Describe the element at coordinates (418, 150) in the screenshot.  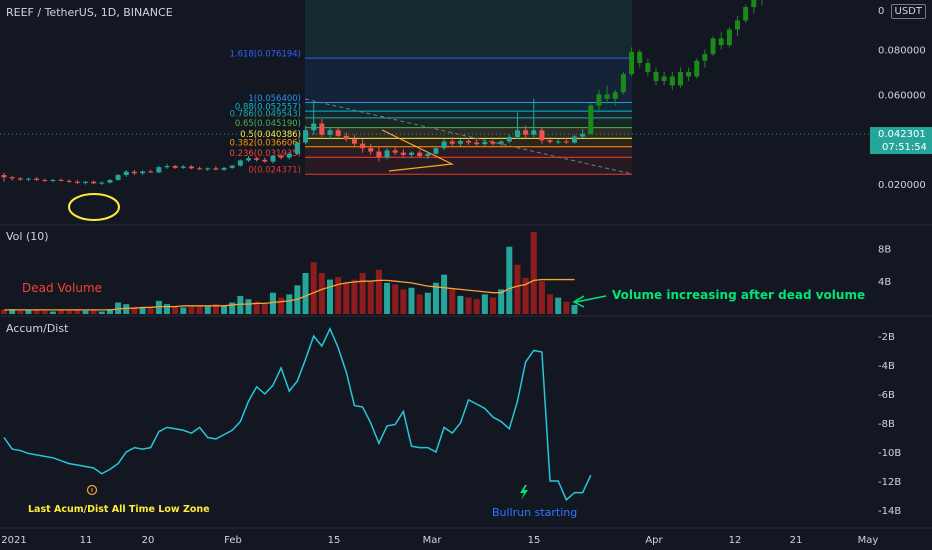
I see `triangle-pattern` at that location.